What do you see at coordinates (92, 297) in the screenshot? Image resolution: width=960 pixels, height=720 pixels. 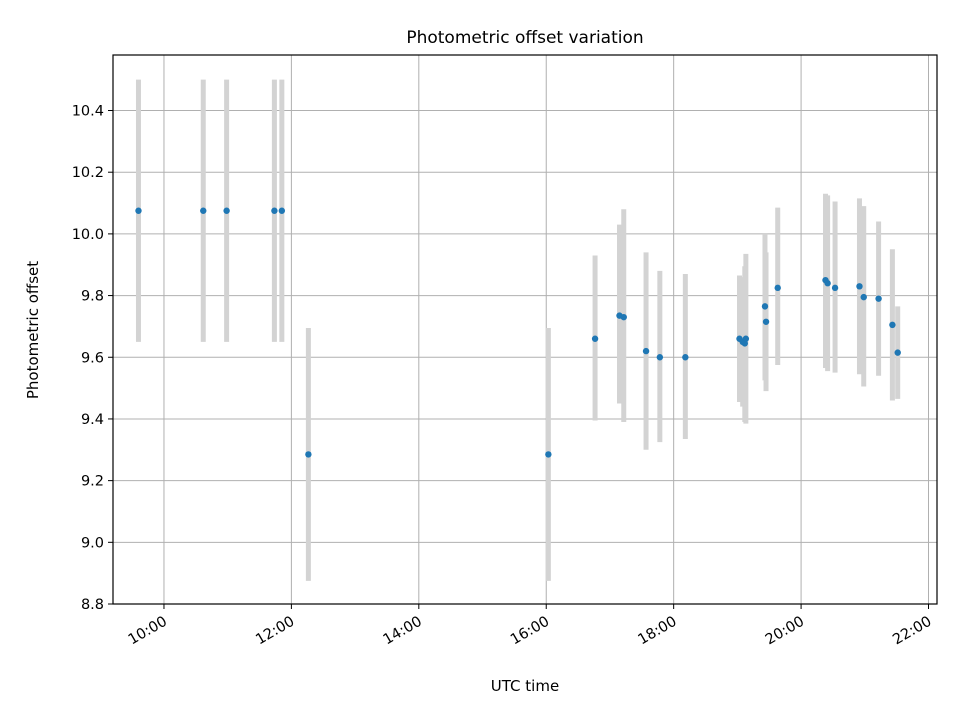 I see `y-tick-label: 9.8` at bounding box center [92, 297].